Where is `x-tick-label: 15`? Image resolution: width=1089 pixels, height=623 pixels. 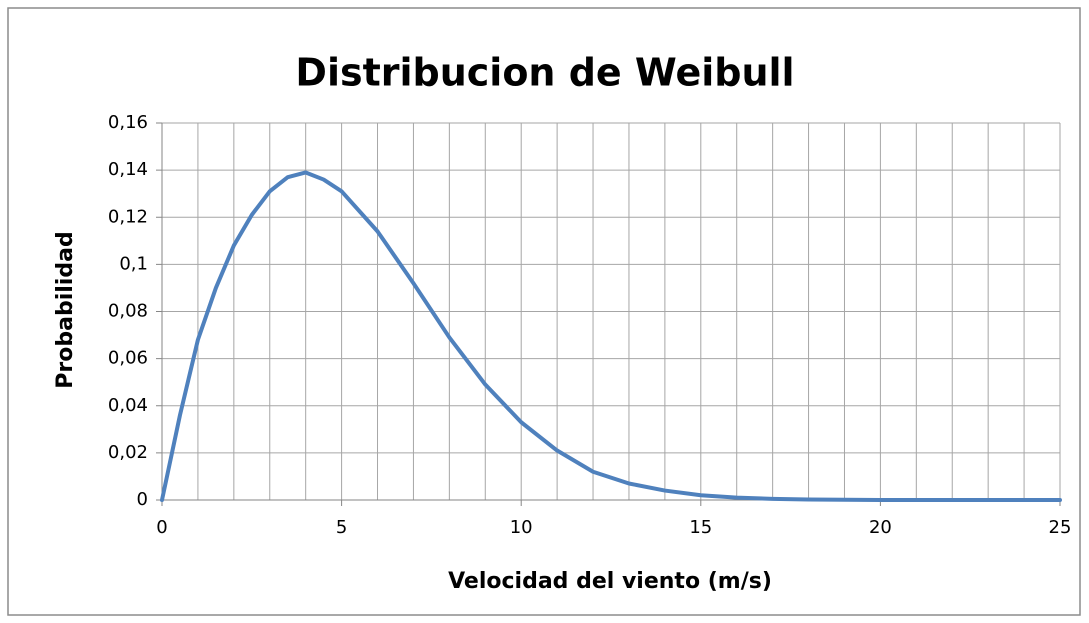 x-tick-label: 15 is located at coordinates (700, 527).